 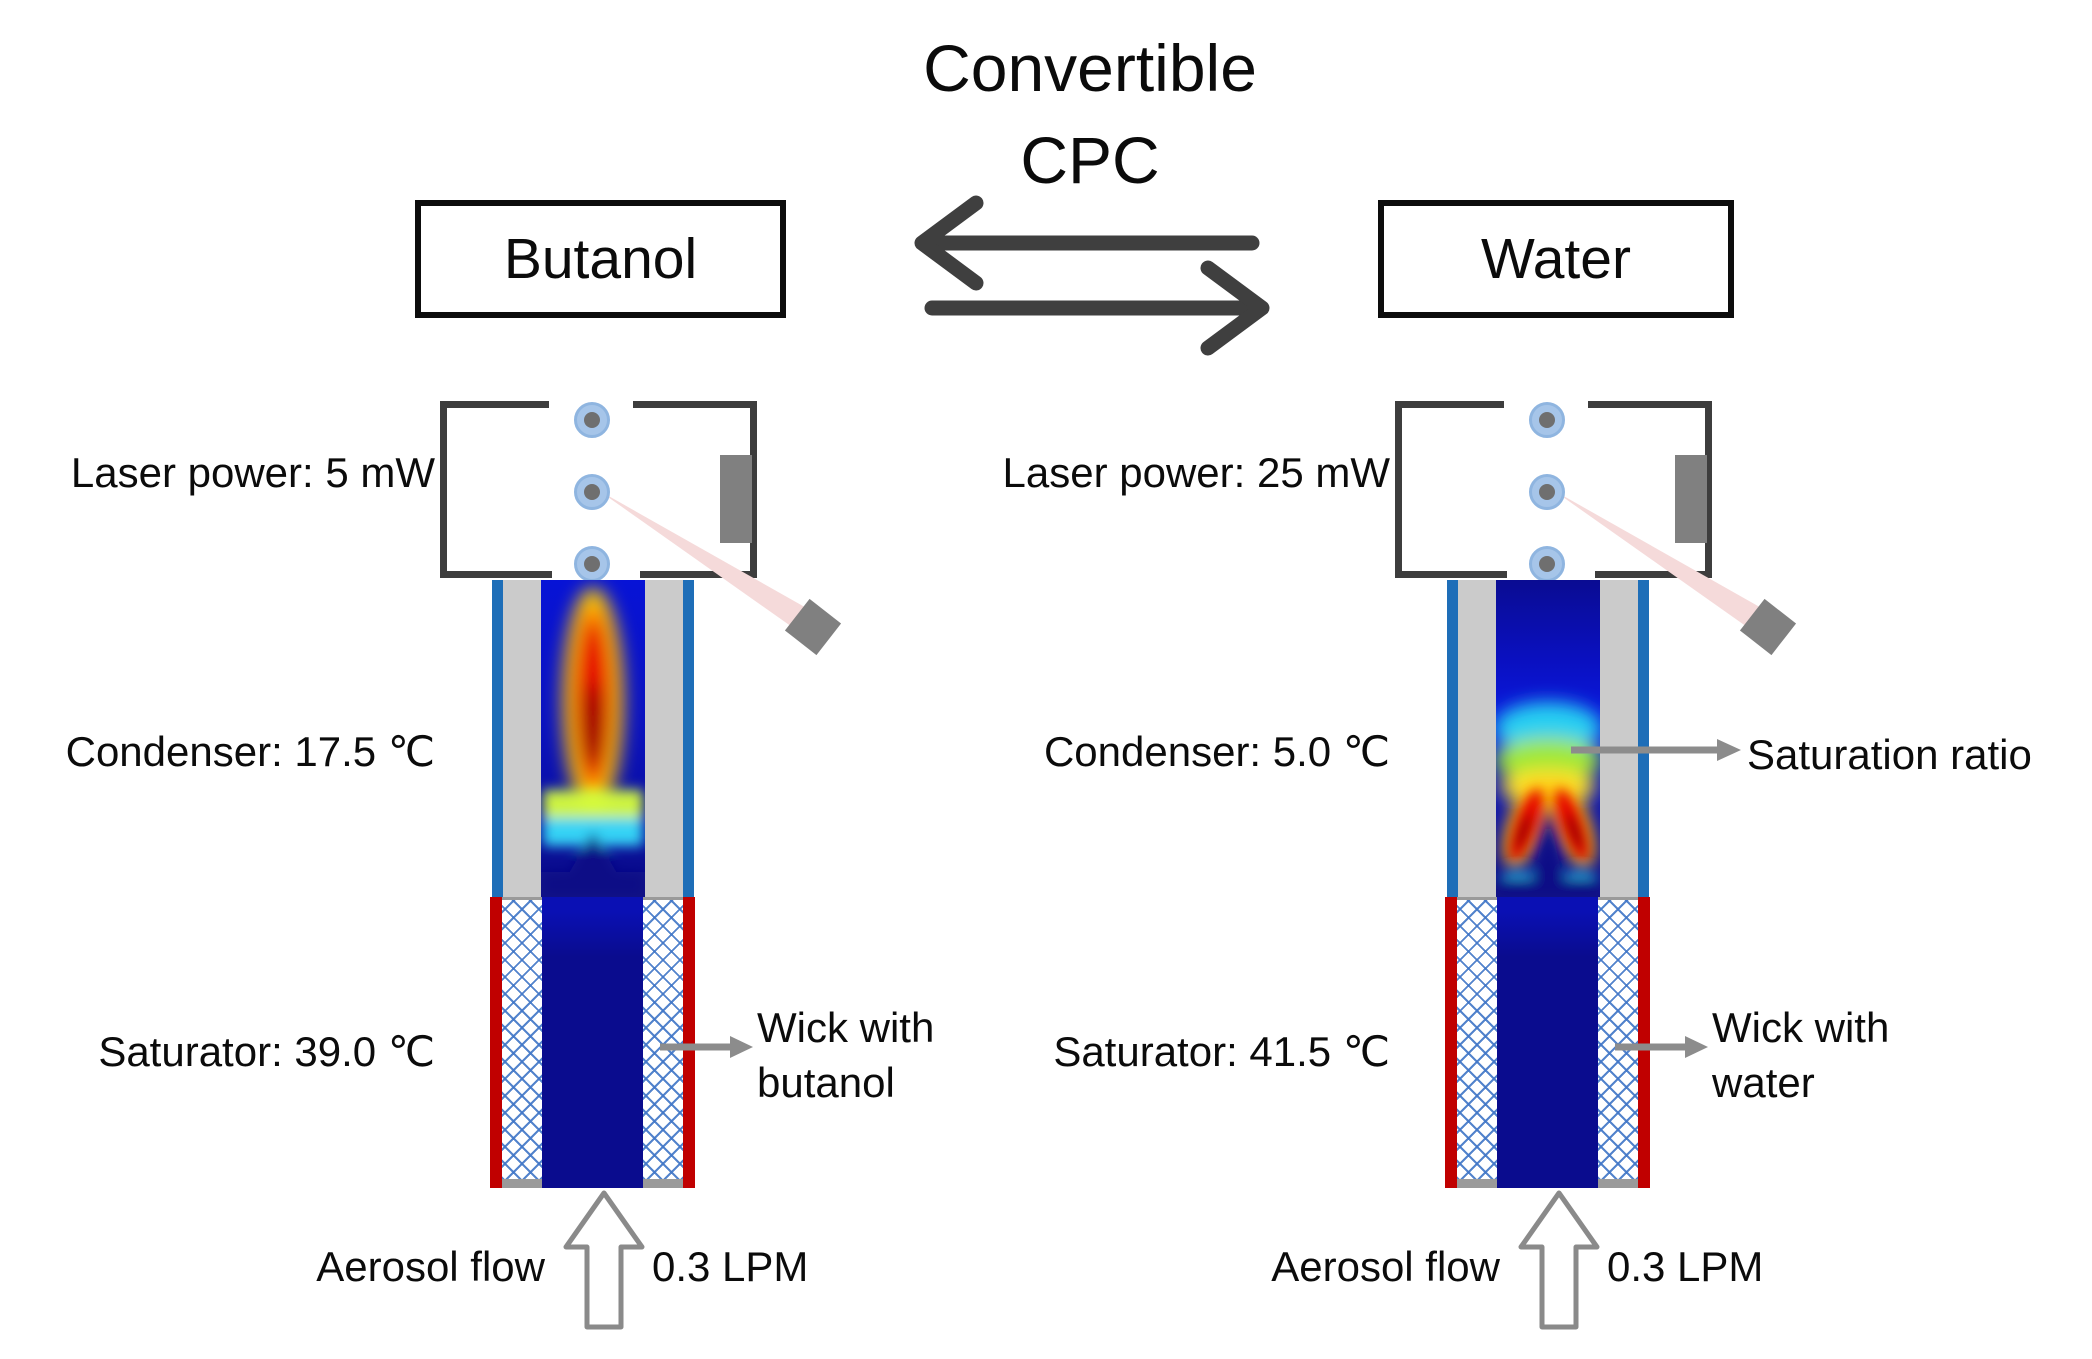 What do you see at coordinates (1842, 1055) in the screenshot?
I see `wick-label: Wick with water` at bounding box center [1842, 1055].